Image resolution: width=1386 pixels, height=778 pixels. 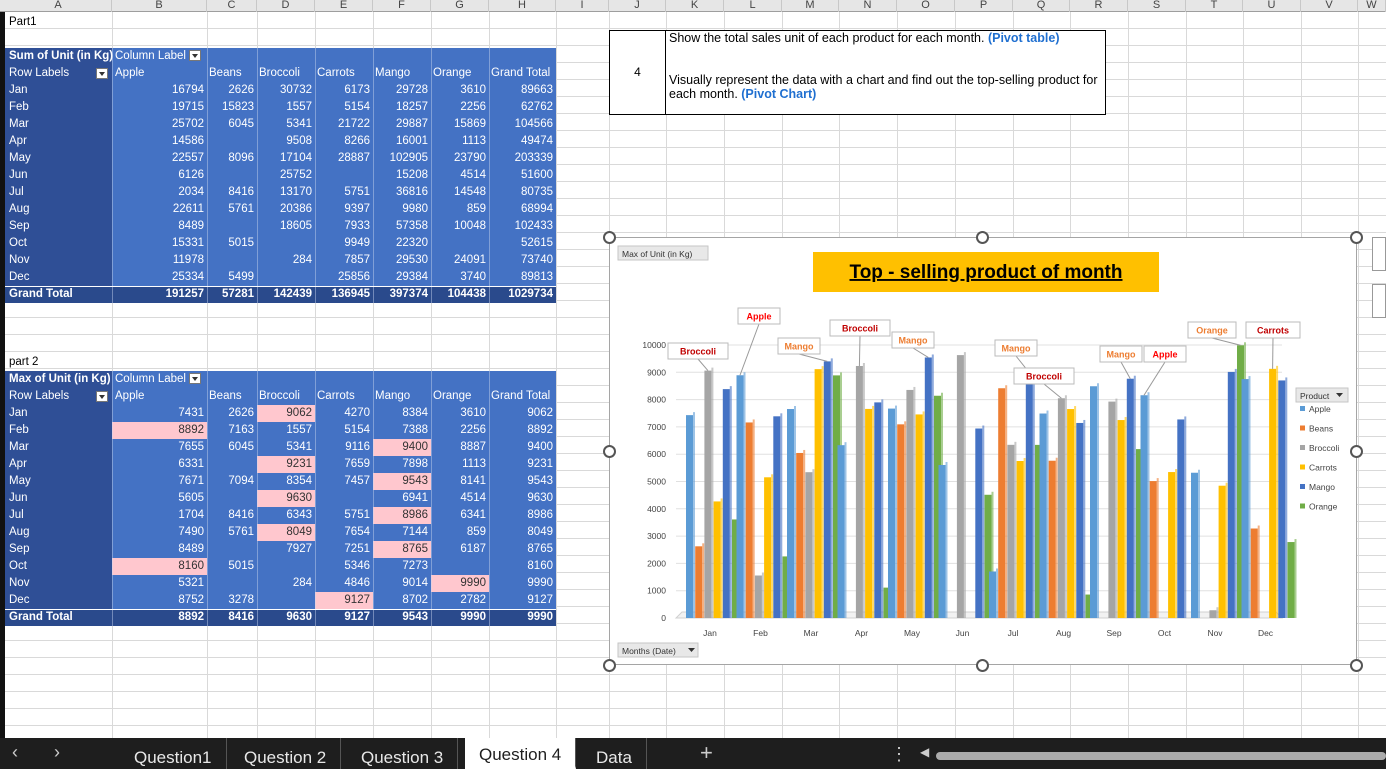 What do you see at coordinates (159, 209) in the screenshot?
I see `pivot-value-cell: 22611` at bounding box center [159, 209].